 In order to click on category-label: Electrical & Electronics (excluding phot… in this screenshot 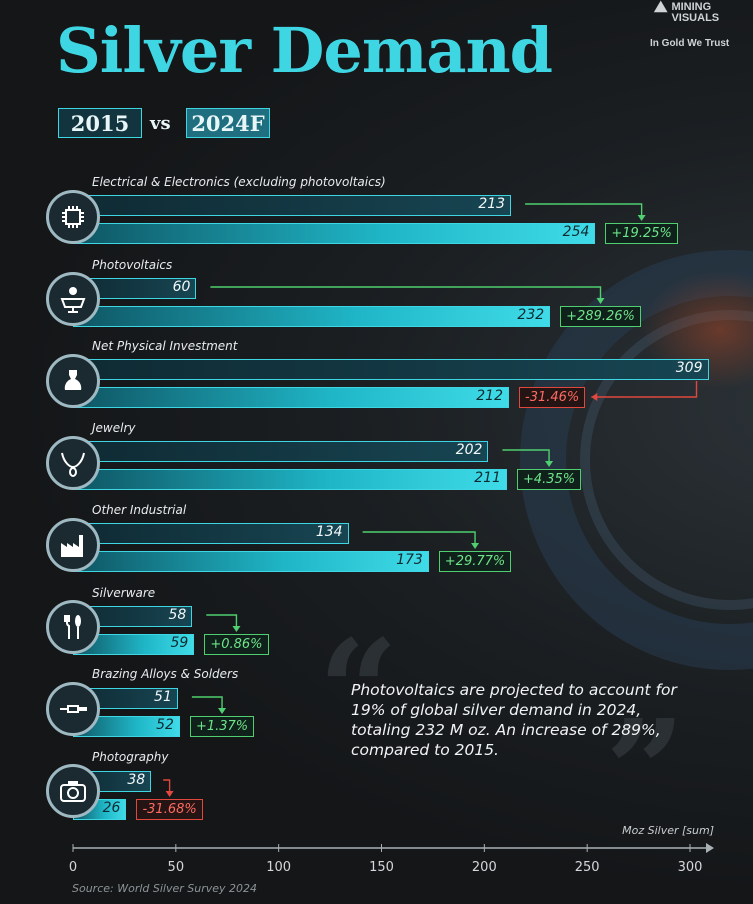, I will do `click(239, 182)`.